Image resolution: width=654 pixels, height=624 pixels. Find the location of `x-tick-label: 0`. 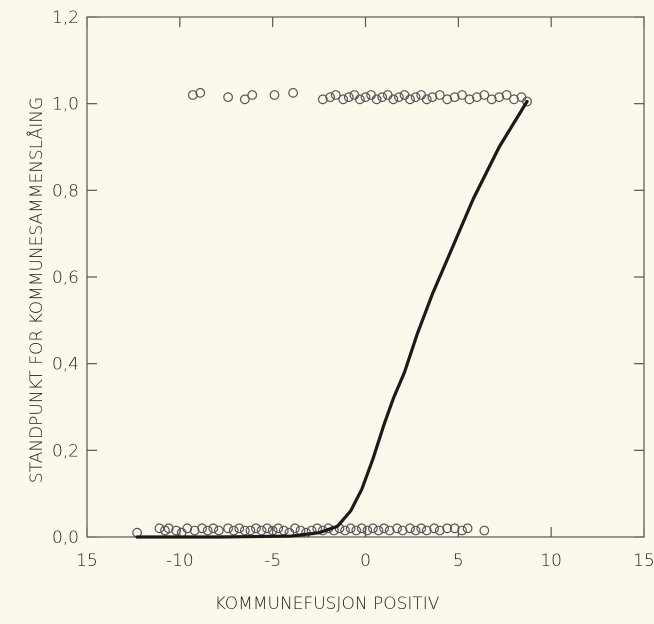

x-tick-label: 0 is located at coordinates (365, 561).